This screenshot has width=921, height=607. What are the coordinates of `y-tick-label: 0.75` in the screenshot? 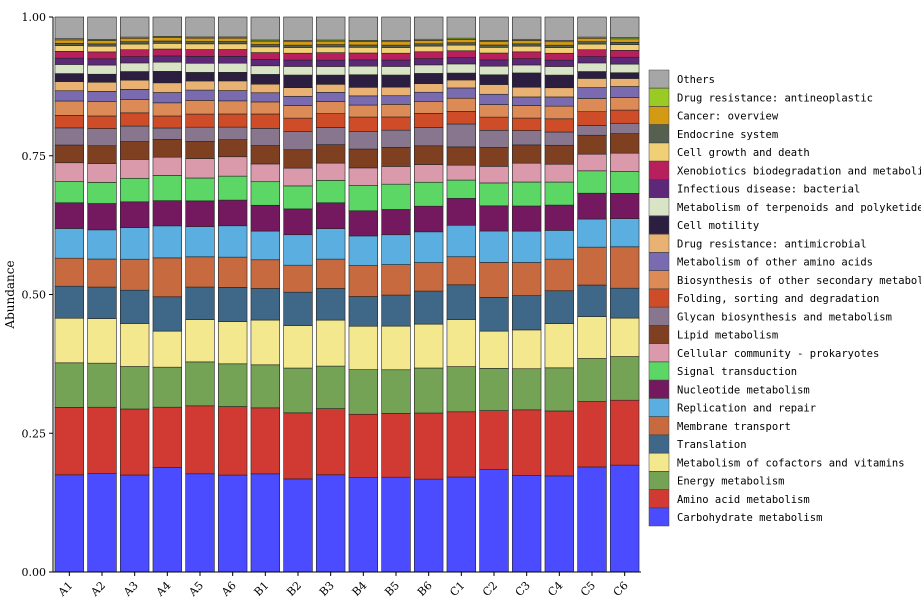 It's located at (34, 156).